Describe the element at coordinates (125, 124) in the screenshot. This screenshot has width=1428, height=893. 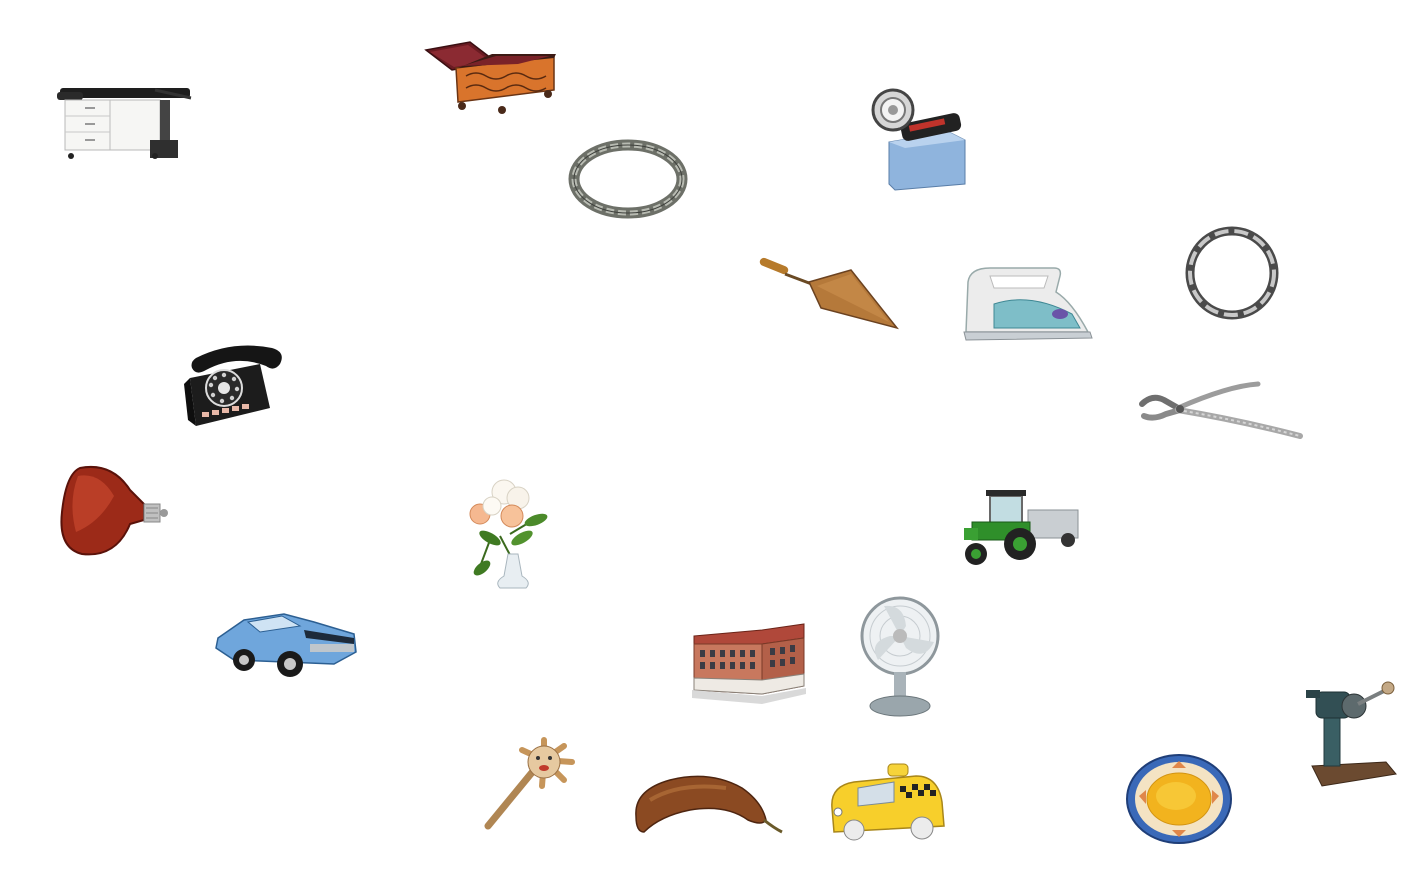
I see `examination-table-icon` at that location.